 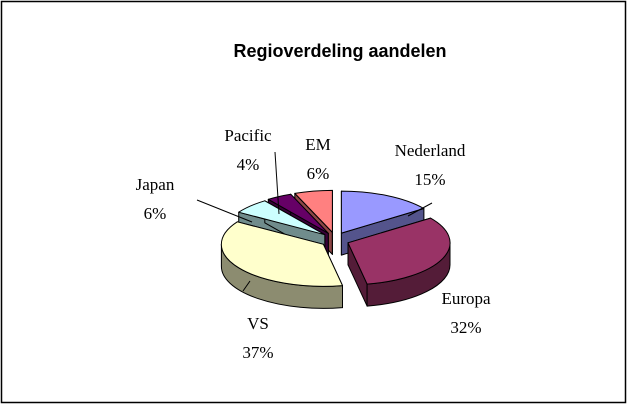 What do you see at coordinates (248, 135) in the screenshot?
I see `slice-label: Pacific` at bounding box center [248, 135].